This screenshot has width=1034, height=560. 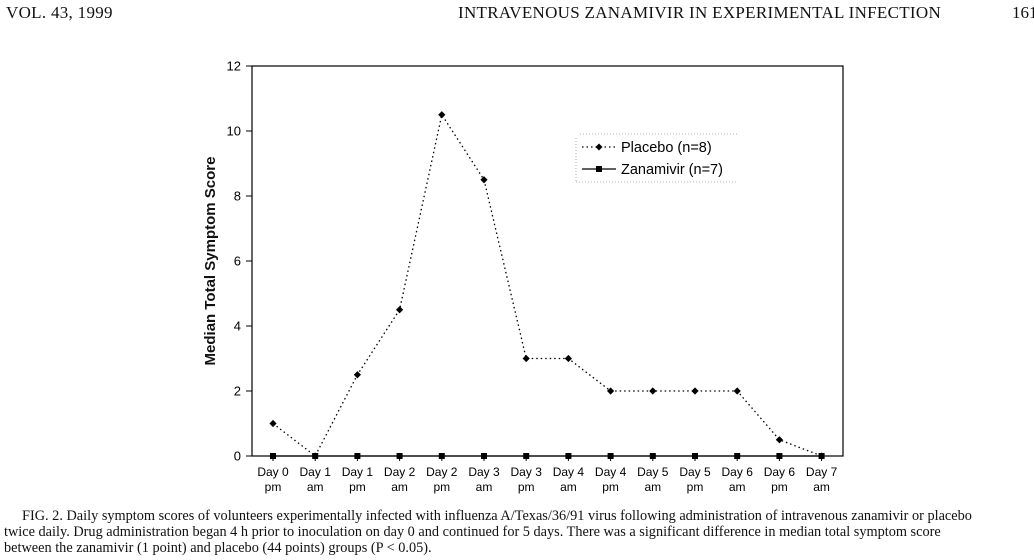 I want to click on x-tick-label-day: Day 7, so click(x=822, y=472).